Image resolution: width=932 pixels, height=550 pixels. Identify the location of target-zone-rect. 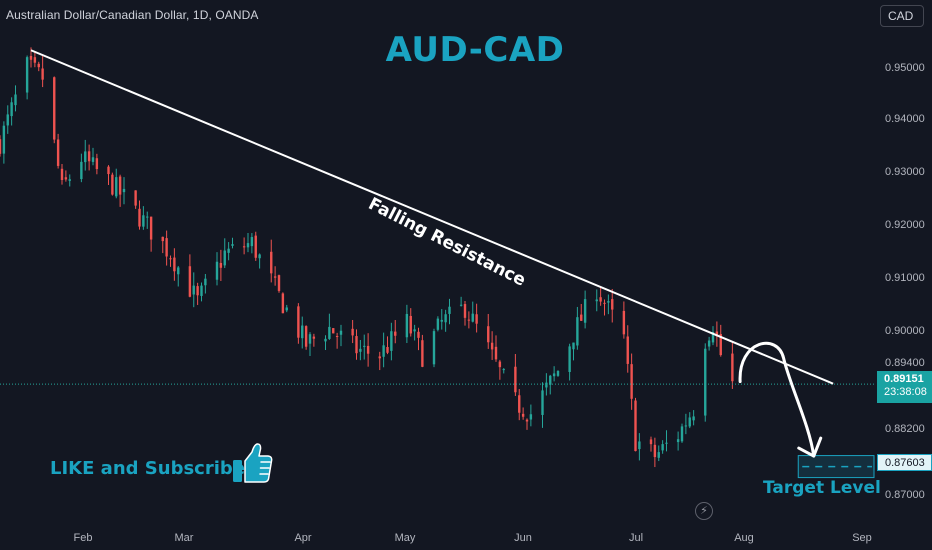
(836, 467).